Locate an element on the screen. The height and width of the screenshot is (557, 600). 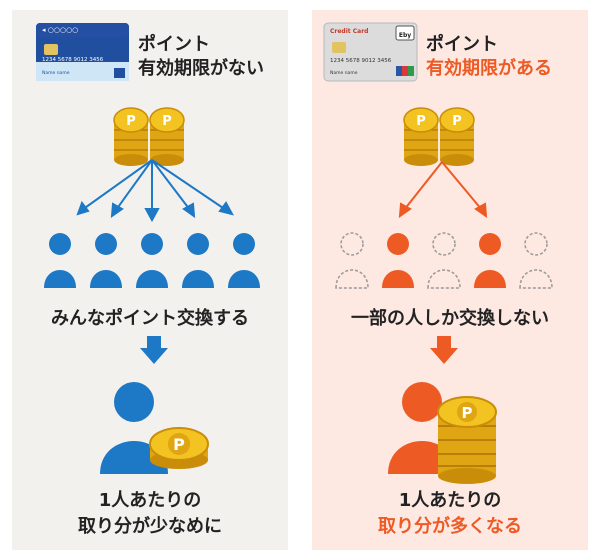
credit-card-icon: ◂ ○○○○○ 1234 5678 9012 3456 Name name is located at coordinates (82, 52).